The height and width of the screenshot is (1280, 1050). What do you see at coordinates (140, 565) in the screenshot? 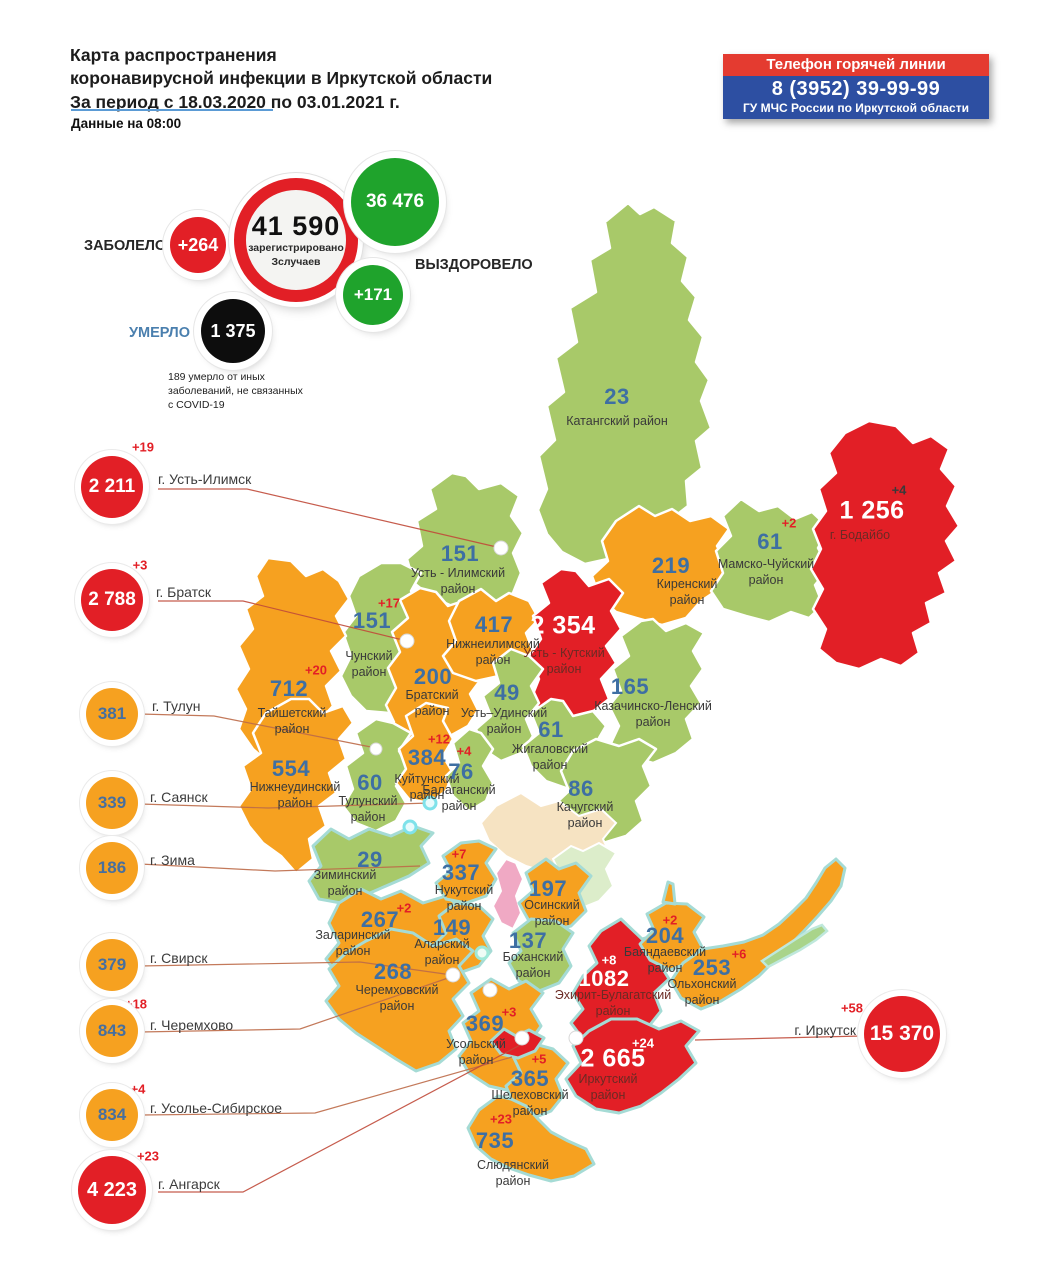
I see `city-delta-bratsk: +3` at bounding box center [140, 565].